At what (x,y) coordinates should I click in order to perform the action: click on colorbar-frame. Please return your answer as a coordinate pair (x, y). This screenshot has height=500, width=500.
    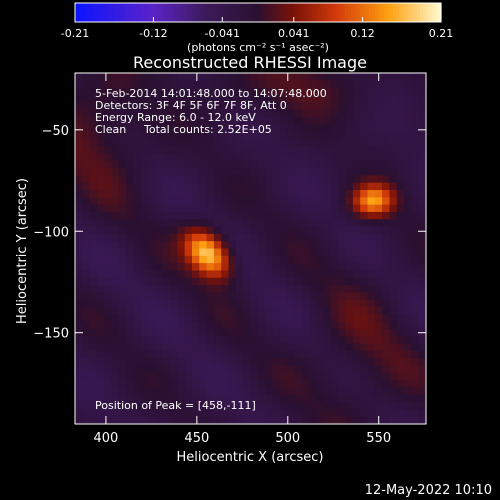
    Looking at the image, I should click on (258, 12).